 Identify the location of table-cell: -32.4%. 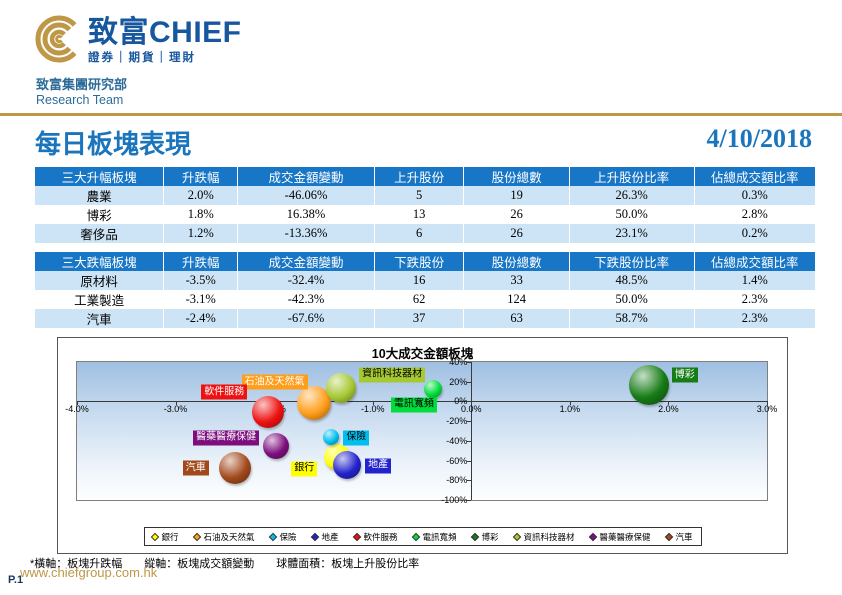
(306, 280).